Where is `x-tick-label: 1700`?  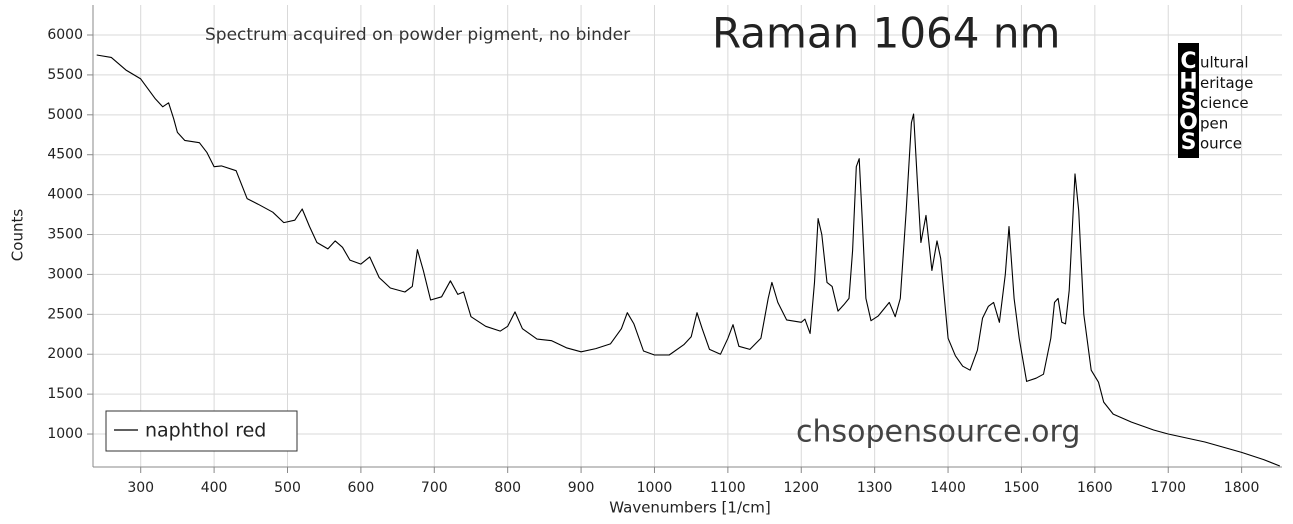 x-tick-label: 1700 is located at coordinates (1168, 488).